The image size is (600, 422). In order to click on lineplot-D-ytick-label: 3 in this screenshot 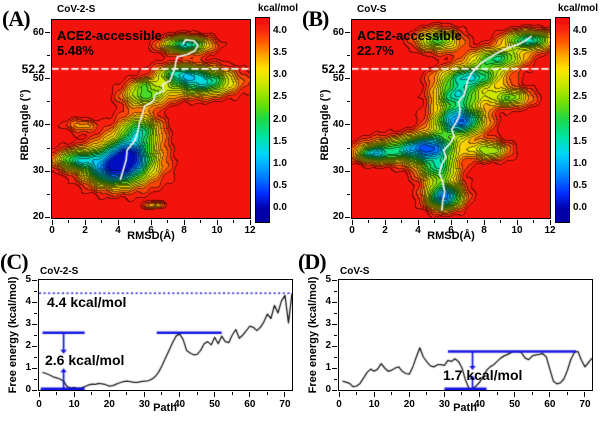, I will do `click(328, 323)`.